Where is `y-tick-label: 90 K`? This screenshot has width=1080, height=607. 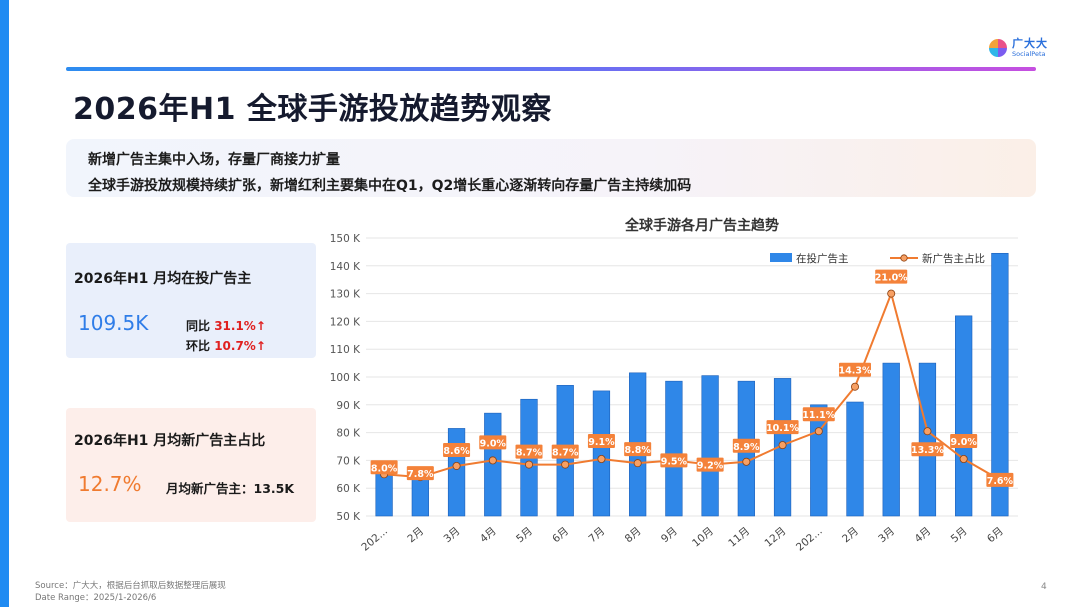 y-tick-label: 90 K is located at coordinates (348, 406).